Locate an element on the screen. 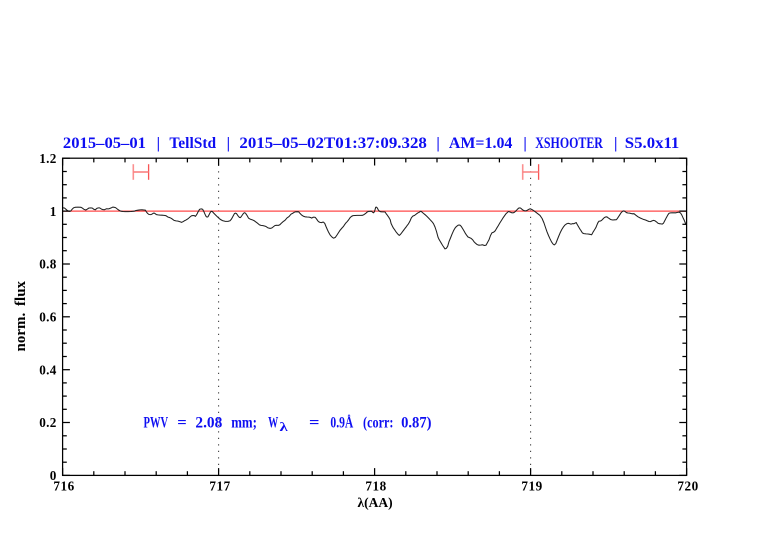 Image resolution: width=782 pixels, height=542 pixels. svg-text: 720 is located at coordinates (687, 485).